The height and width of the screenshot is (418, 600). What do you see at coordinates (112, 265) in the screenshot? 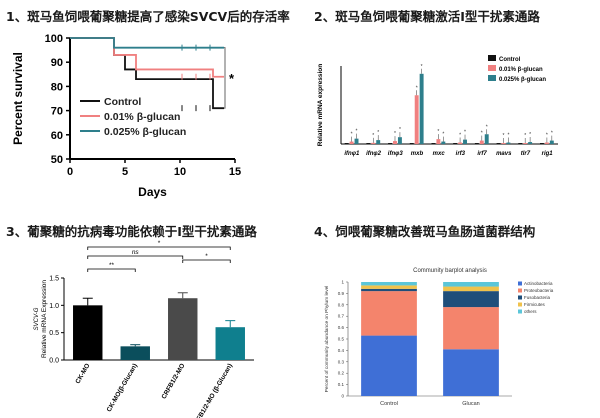
I see `significance-label: **` at bounding box center [112, 265].